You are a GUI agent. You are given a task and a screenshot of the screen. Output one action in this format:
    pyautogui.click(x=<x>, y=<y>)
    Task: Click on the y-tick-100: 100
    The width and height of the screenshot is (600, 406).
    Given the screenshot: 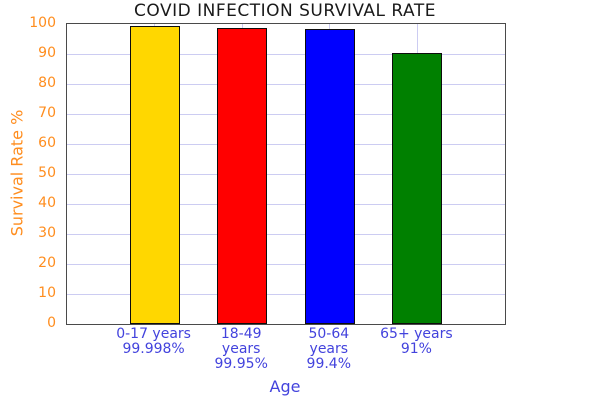 What is the action you would take?
    pyautogui.click(x=42, y=23)
    